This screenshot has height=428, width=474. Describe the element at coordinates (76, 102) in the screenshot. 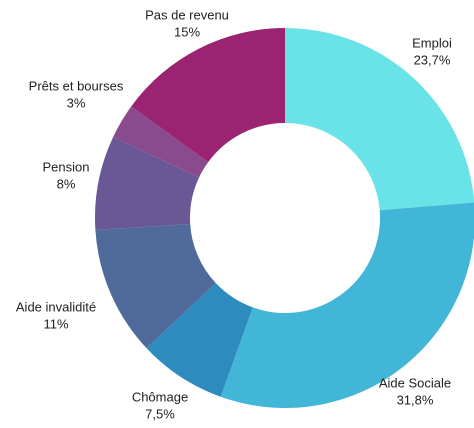

I see `slice-value: 3%` at that location.